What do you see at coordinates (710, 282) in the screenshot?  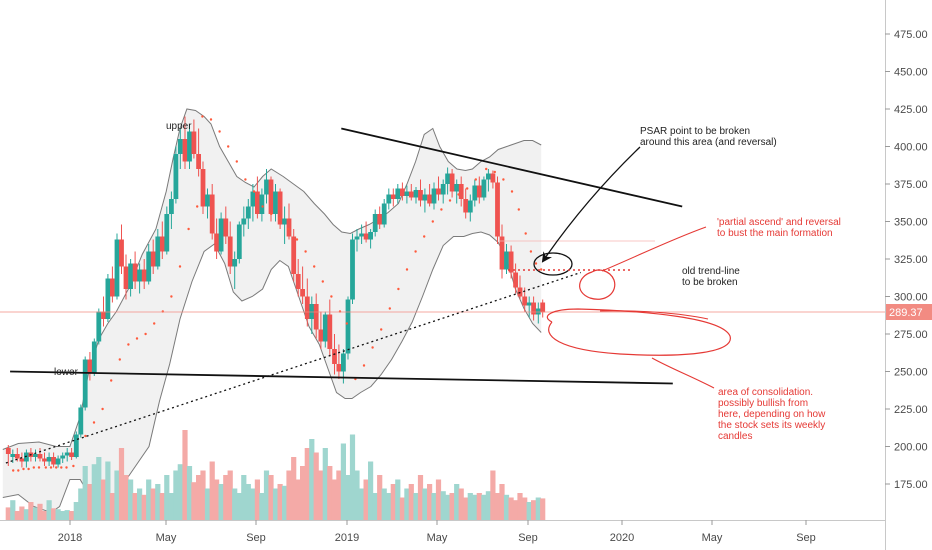 I see `trendline-note-line-2: to be broken` at bounding box center [710, 282].